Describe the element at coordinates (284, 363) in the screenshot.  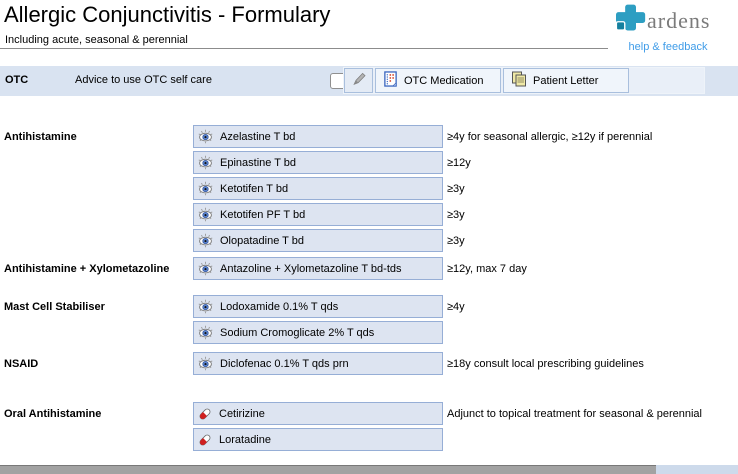
I see `medication-button-label: Diclofenac 0.1% T qds prn` at that location.